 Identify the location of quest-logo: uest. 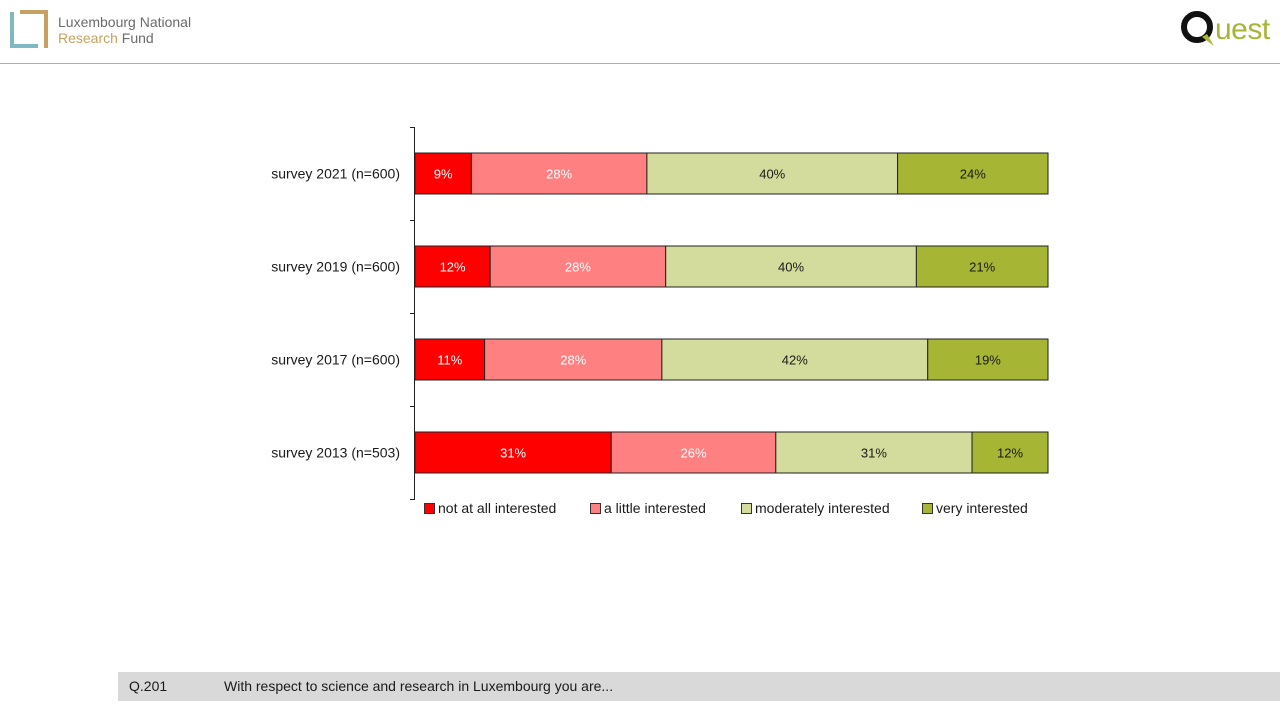
(1225, 31).